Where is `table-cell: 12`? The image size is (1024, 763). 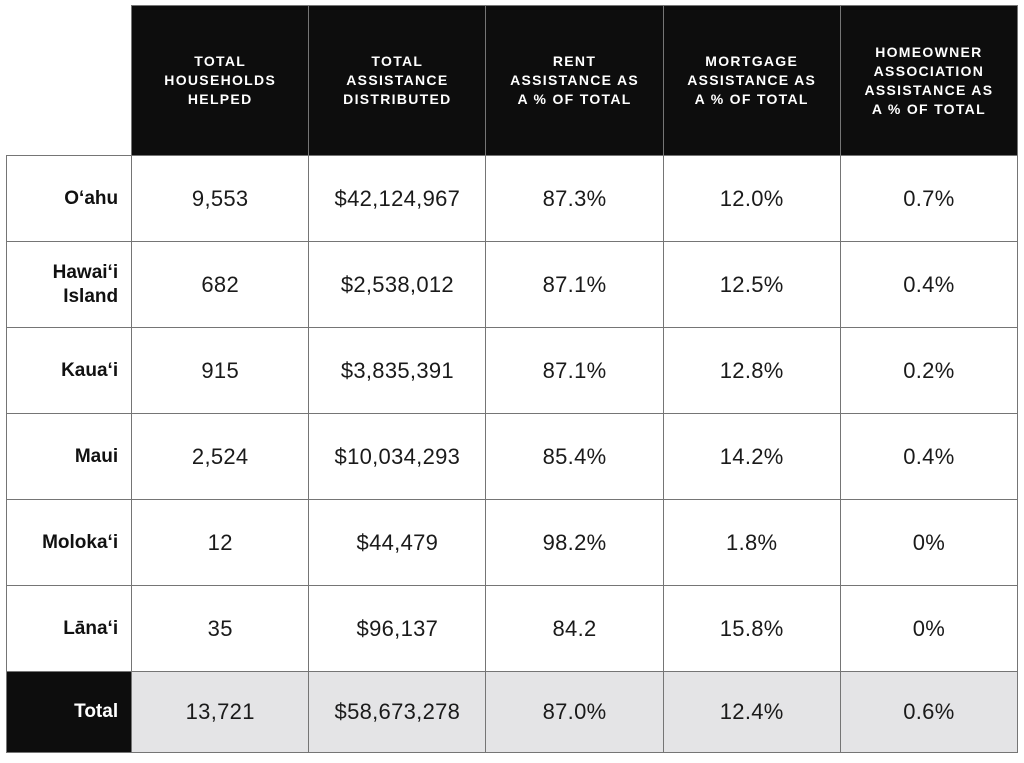 table-cell: 12 is located at coordinates (220, 542).